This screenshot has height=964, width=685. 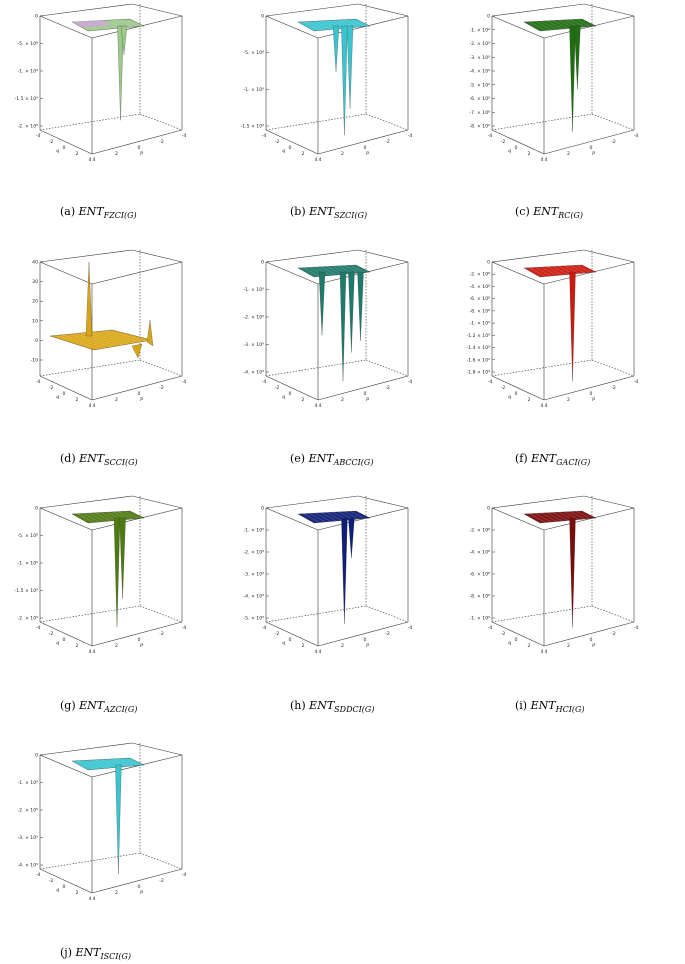 What do you see at coordinates (480, 127) in the screenshot?
I see `z-tick-label: -8. × 10⁹` at bounding box center [480, 127].